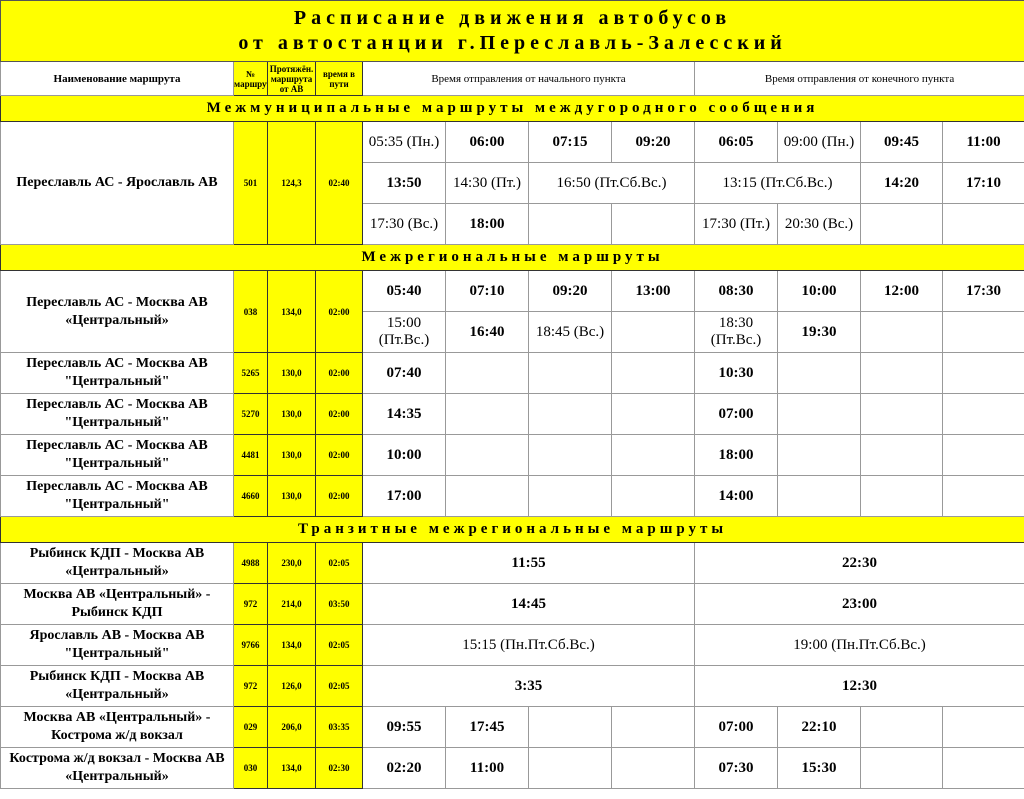 The image size is (1024, 799). Describe the element at coordinates (736, 291) in the screenshot. I see `departure-time: 08:30` at that location.